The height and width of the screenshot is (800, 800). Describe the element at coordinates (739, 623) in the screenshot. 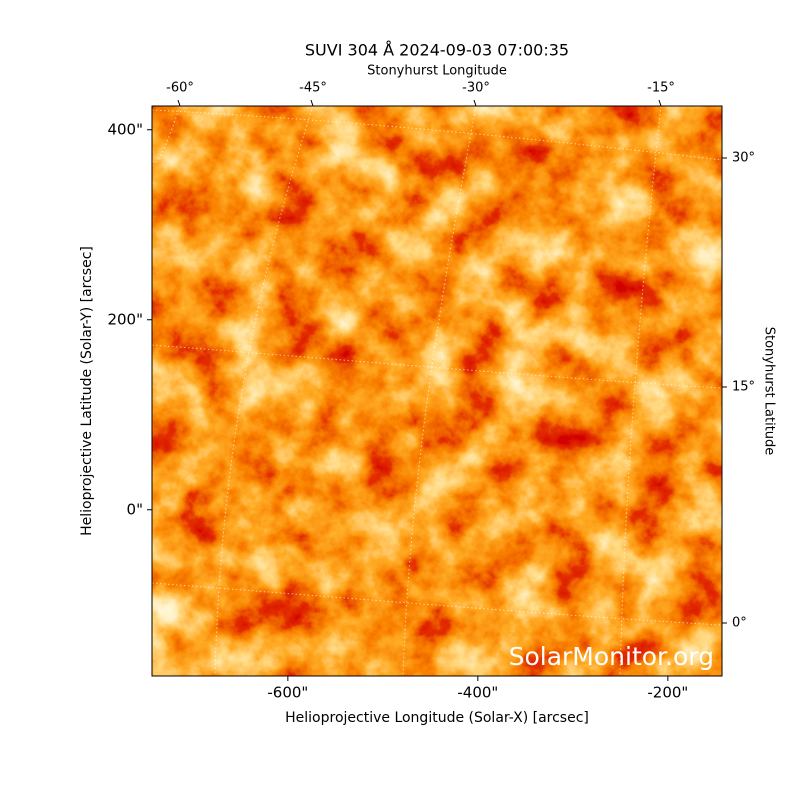

I see `right-tick-label: 0°` at that location.